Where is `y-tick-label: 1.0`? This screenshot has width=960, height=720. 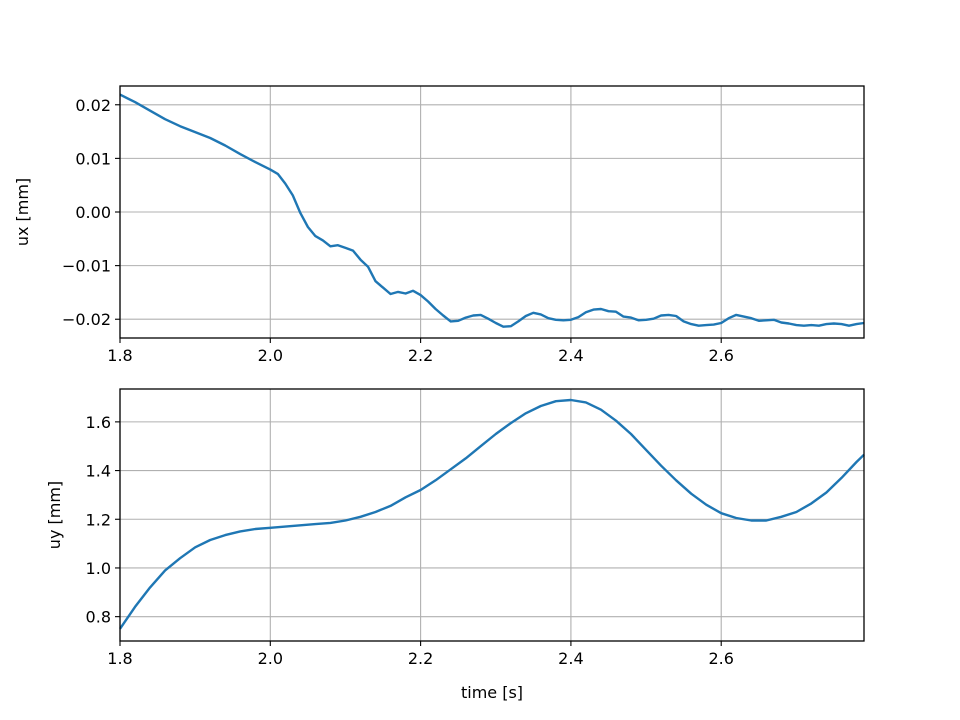
y-tick-label: 1.0 is located at coordinates (98, 568).